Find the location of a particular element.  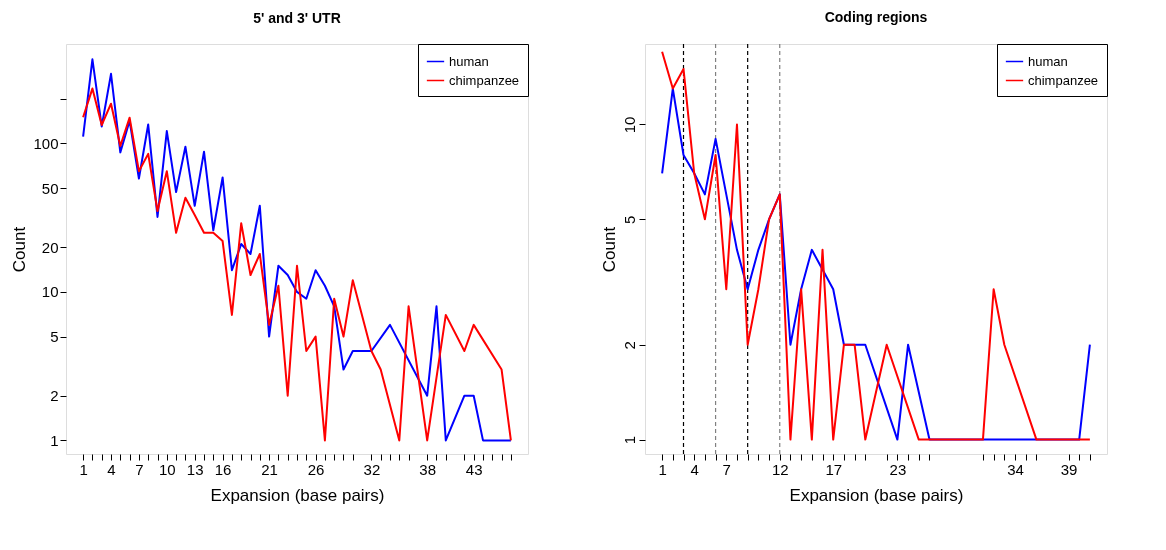

chart-title: 5' and 3' UTR is located at coordinates (297, 17).